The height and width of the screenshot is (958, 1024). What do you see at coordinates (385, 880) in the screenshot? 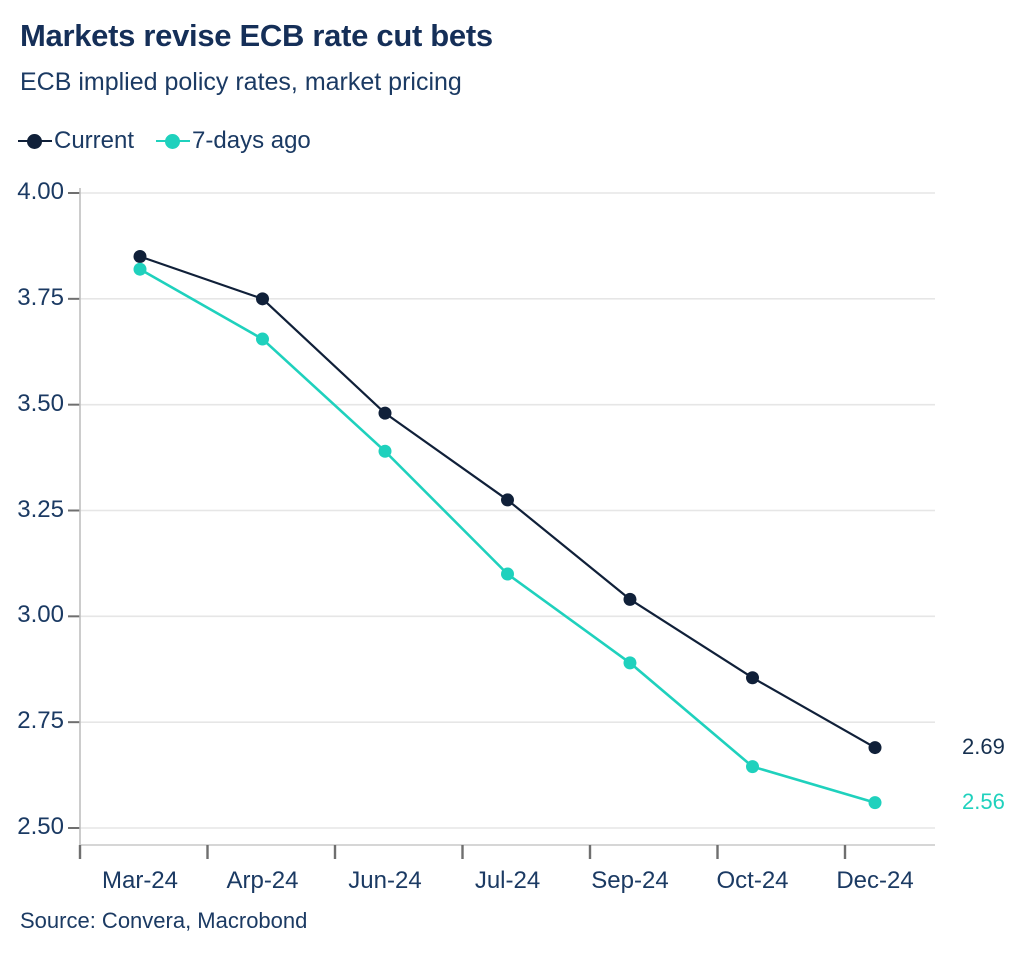
I see `x-axis-tick-label: Jun-24` at bounding box center [385, 880].